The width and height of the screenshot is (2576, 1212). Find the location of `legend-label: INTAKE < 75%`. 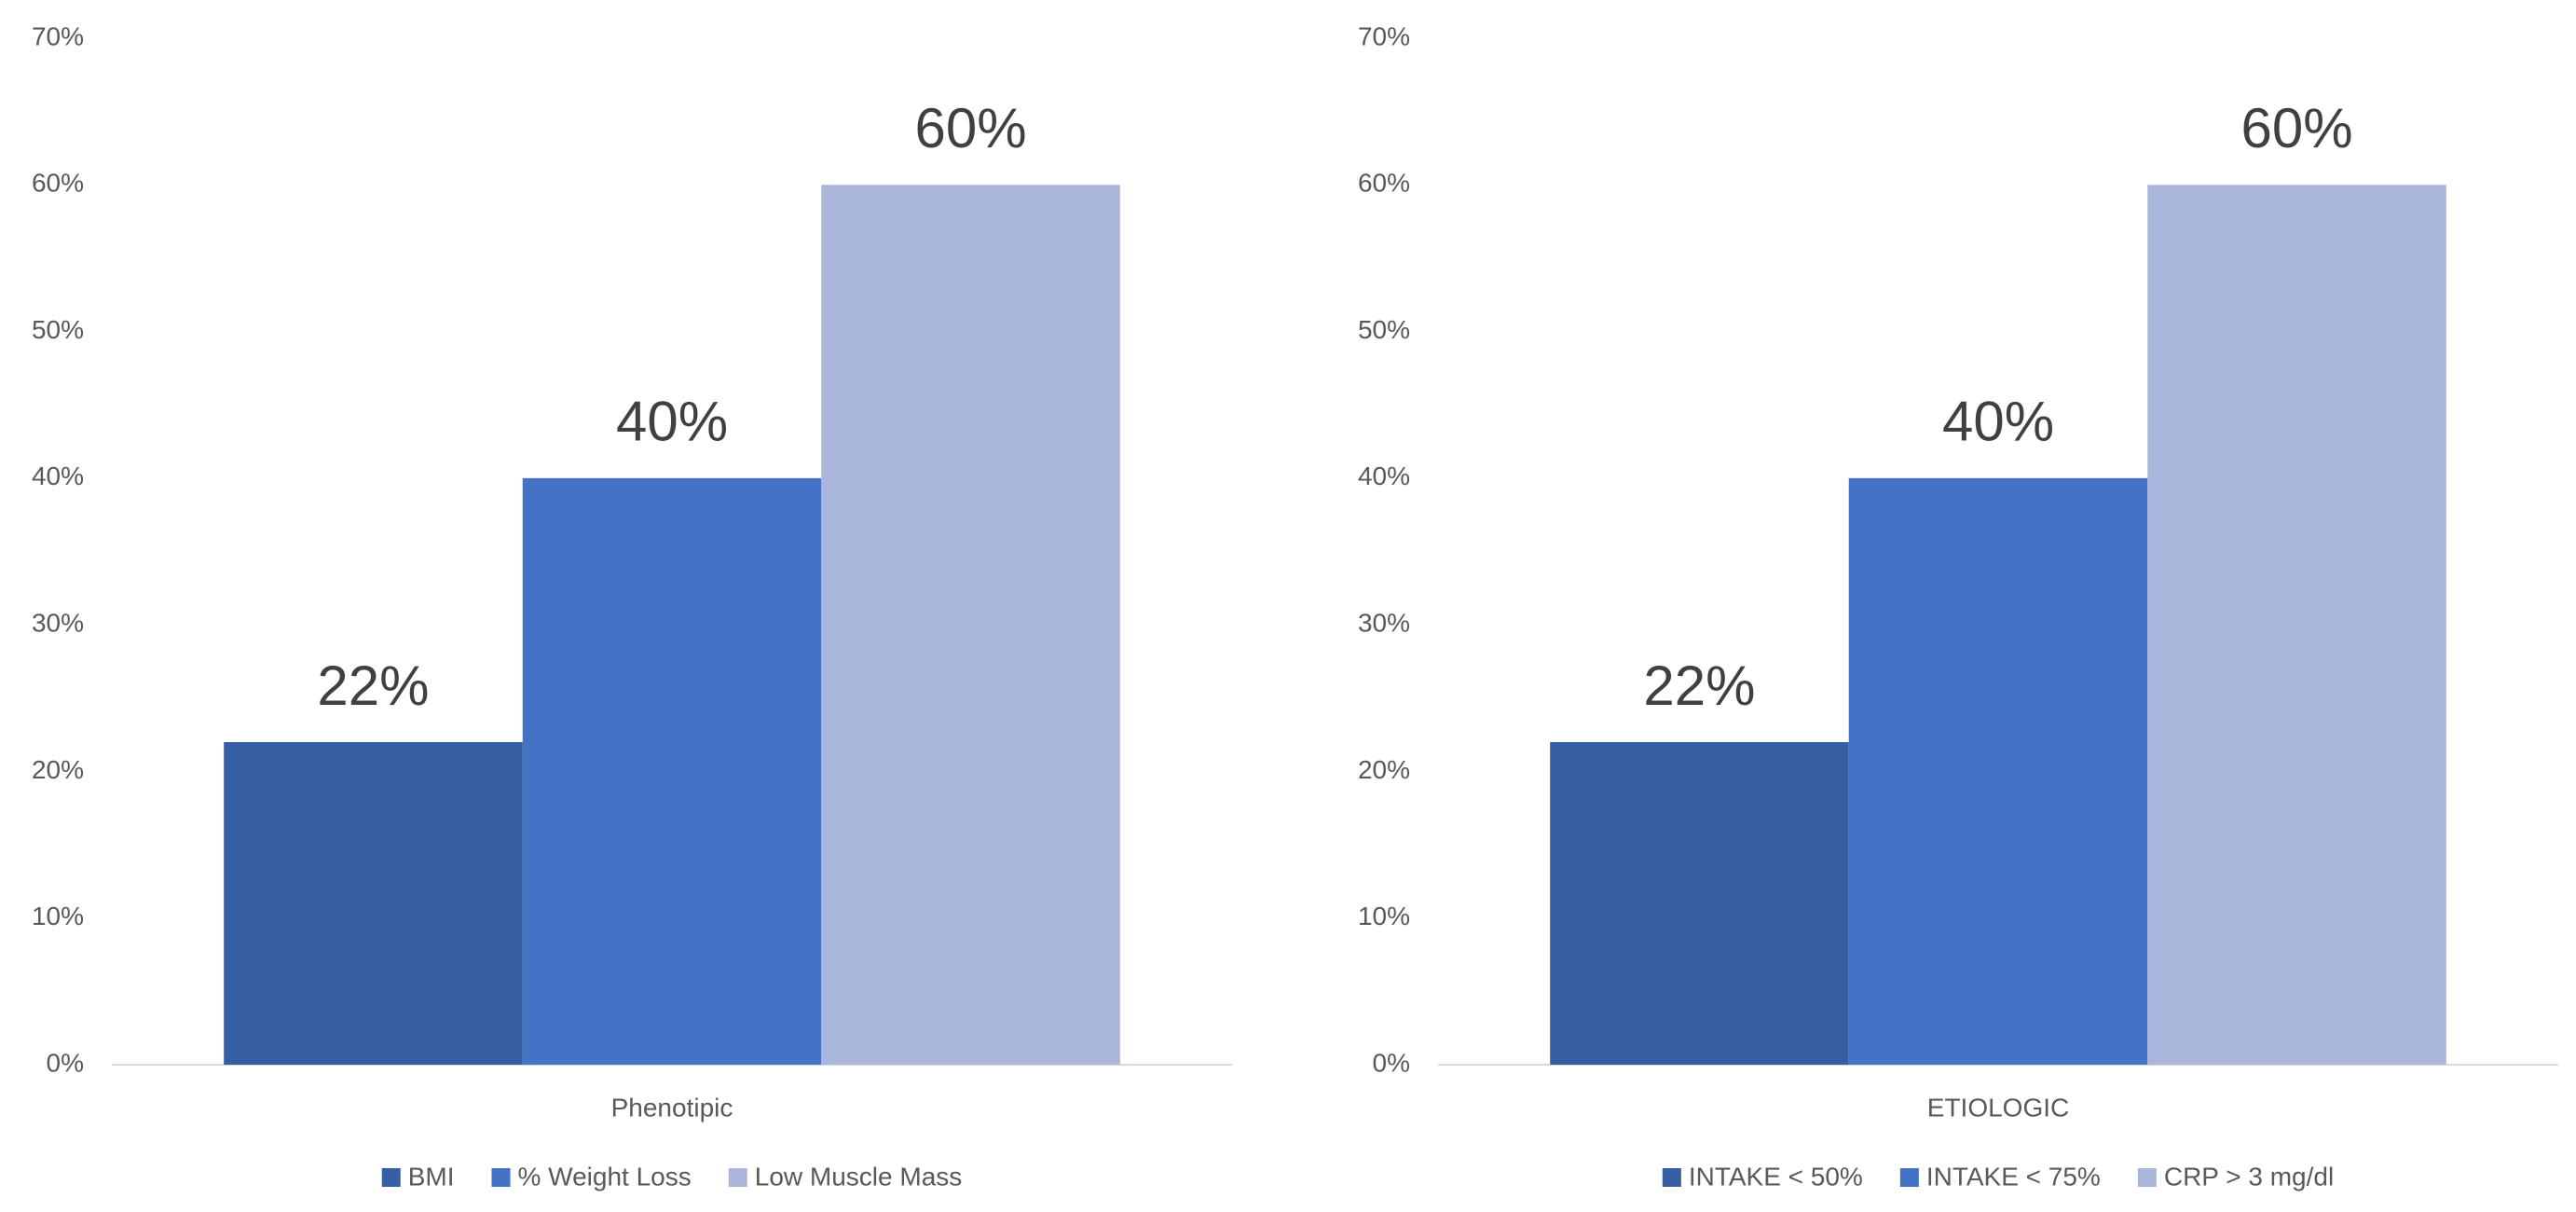

legend-label: INTAKE < 75% is located at coordinates (2013, 1176).